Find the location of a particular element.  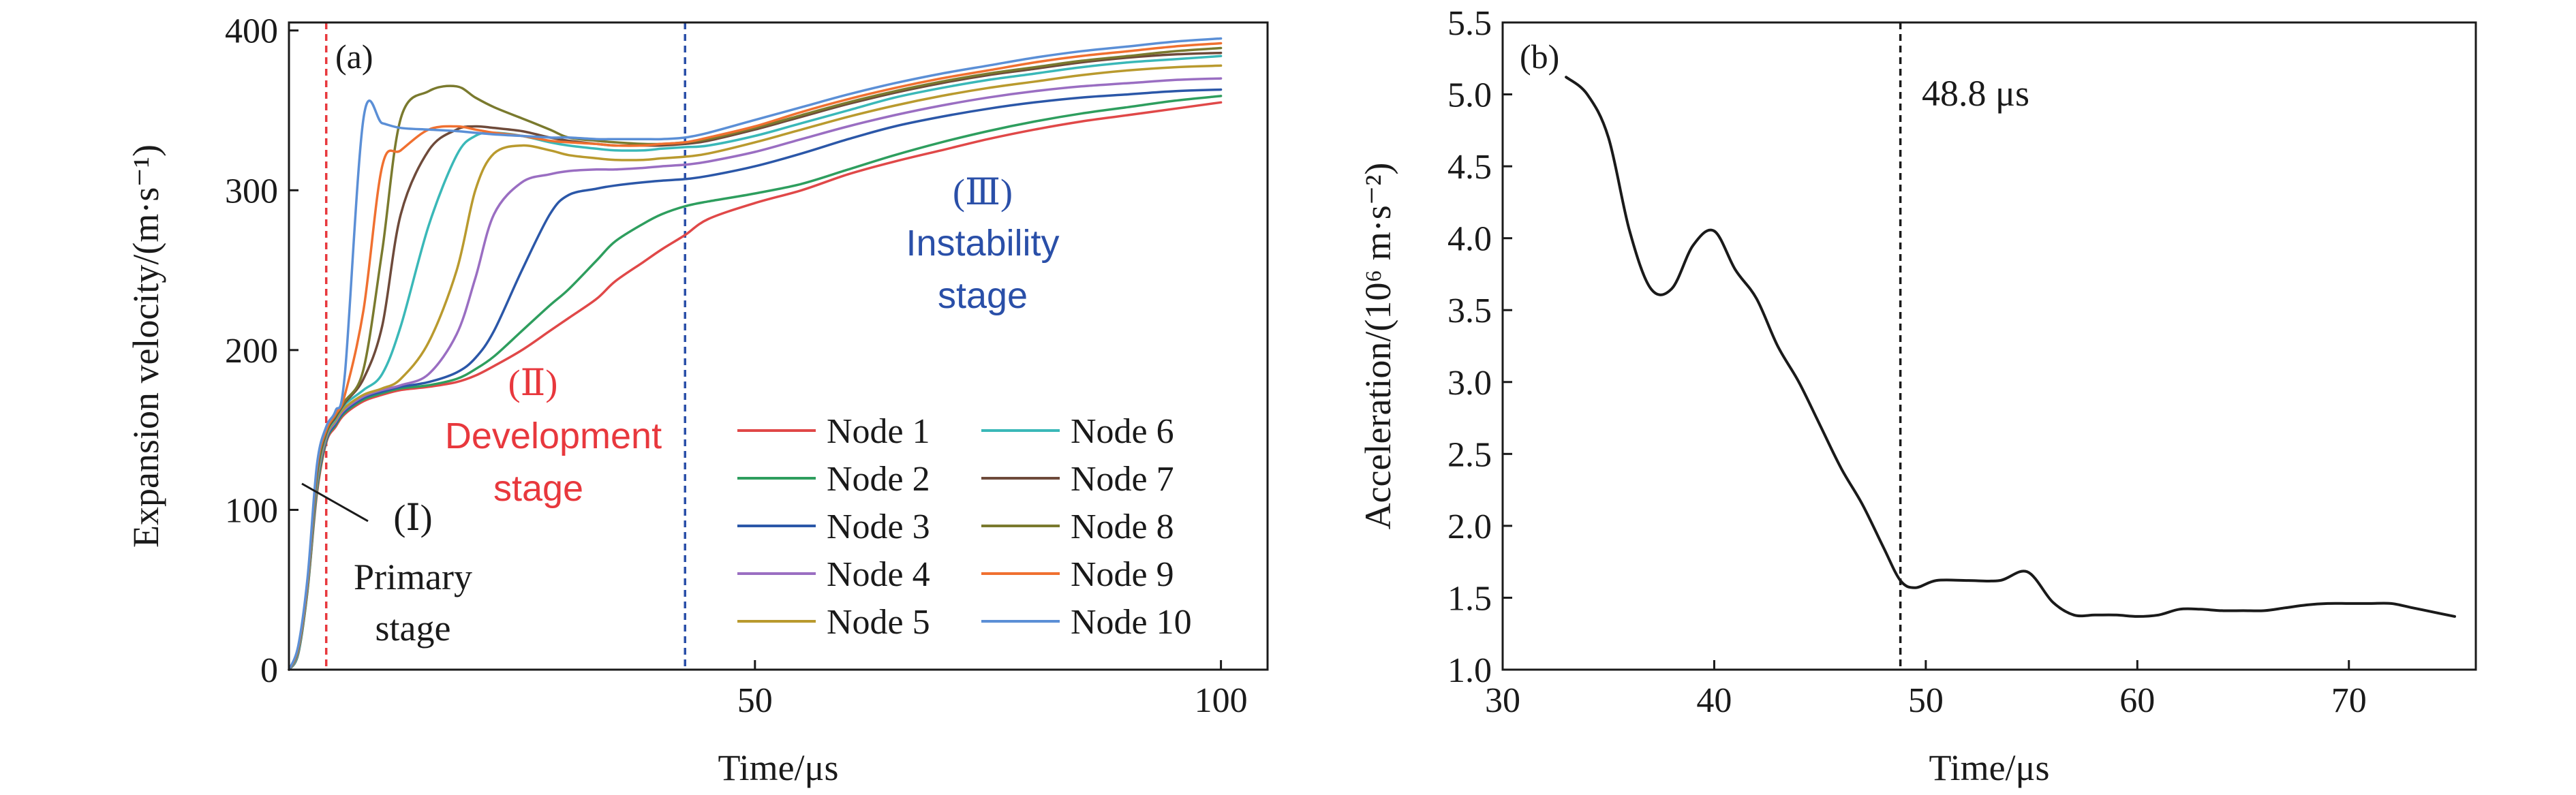

legend-label: Node 8 is located at coordinates (1122, 527).